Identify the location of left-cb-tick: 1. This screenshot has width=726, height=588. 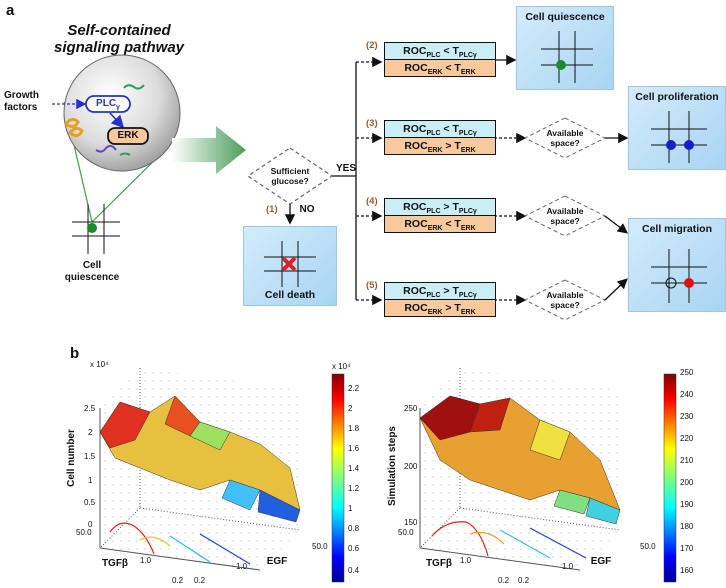
(350, 508).